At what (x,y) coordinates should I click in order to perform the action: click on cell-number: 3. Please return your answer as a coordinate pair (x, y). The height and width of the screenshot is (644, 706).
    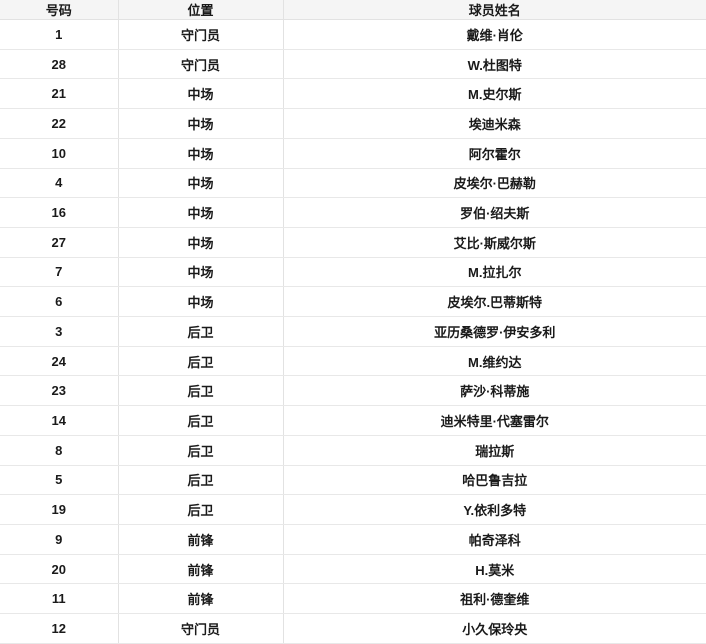
    Looking at the image, I should click on (59, 331).